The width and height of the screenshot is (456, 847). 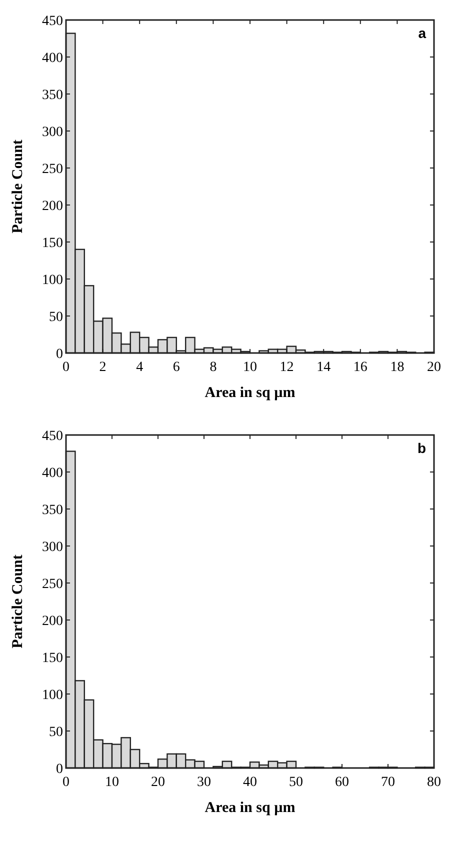 I want to click on x-tick-label: 8, so click(x=213, y=367).